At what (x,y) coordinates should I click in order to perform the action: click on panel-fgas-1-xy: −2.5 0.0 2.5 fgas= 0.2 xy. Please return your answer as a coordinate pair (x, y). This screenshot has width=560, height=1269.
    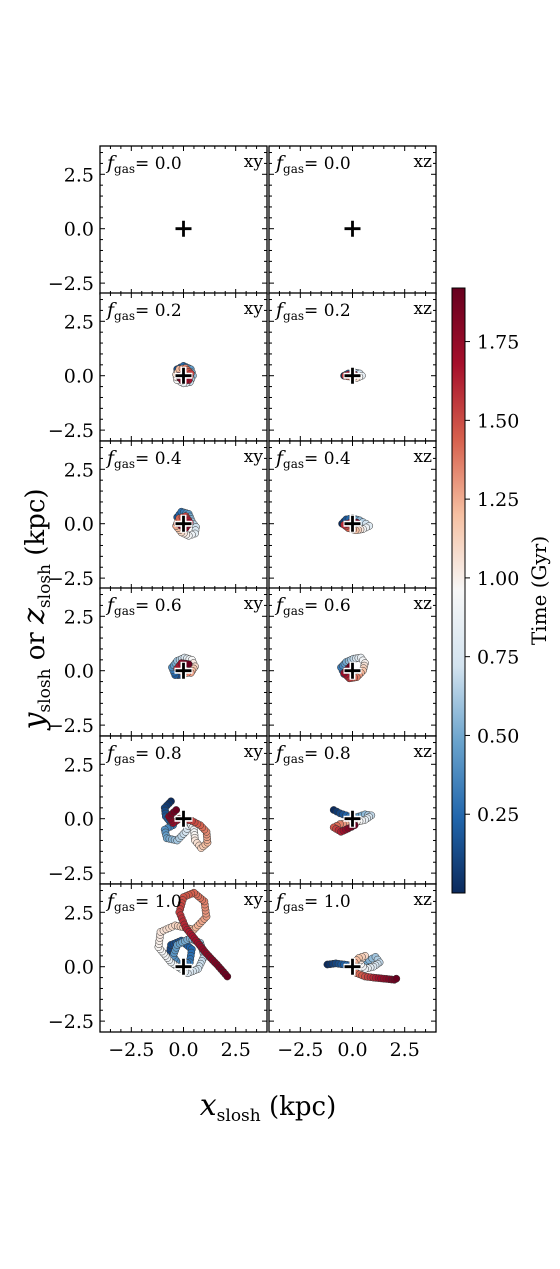
    Looking at the image, I should click on (158, 367).